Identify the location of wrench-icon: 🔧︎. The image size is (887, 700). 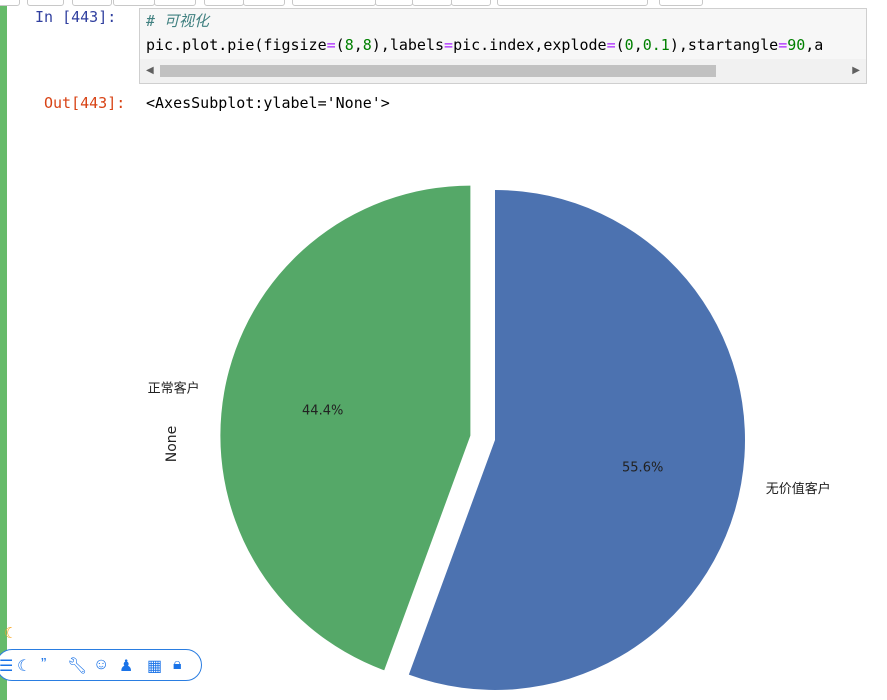
(77, 666).